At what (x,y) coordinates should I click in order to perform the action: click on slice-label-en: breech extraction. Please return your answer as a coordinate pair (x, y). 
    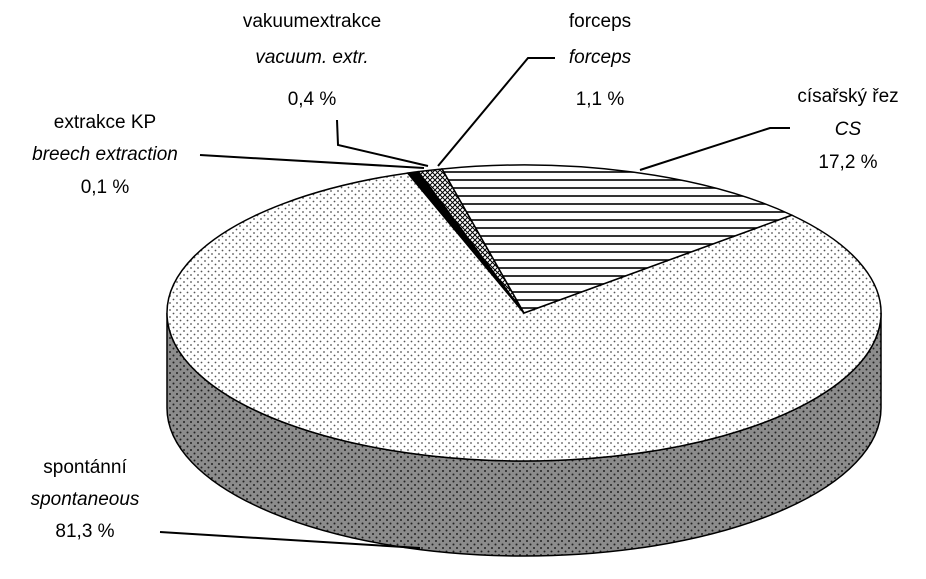
    Looking at the image, I should click on (105, 154).